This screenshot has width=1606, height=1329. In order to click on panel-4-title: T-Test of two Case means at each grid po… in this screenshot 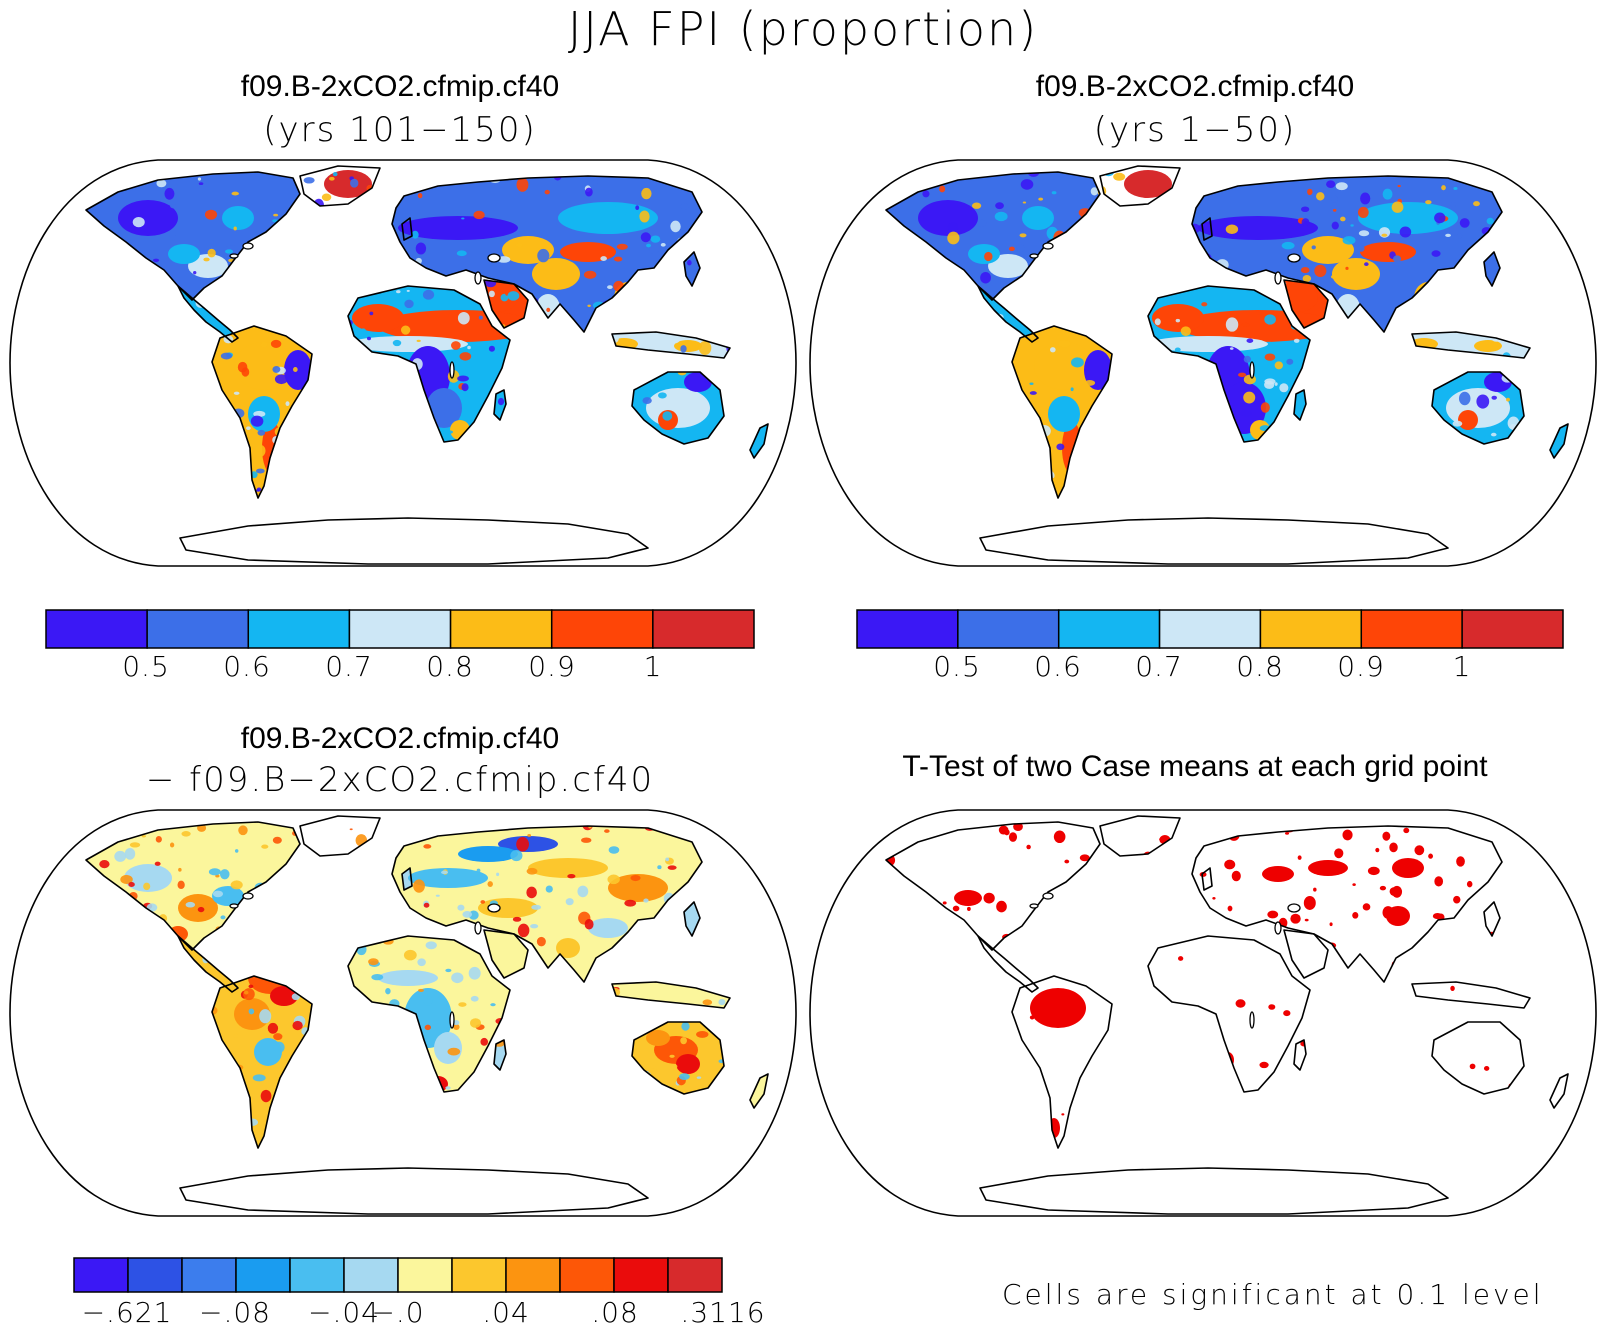, I will do `click(1195, 766)`.